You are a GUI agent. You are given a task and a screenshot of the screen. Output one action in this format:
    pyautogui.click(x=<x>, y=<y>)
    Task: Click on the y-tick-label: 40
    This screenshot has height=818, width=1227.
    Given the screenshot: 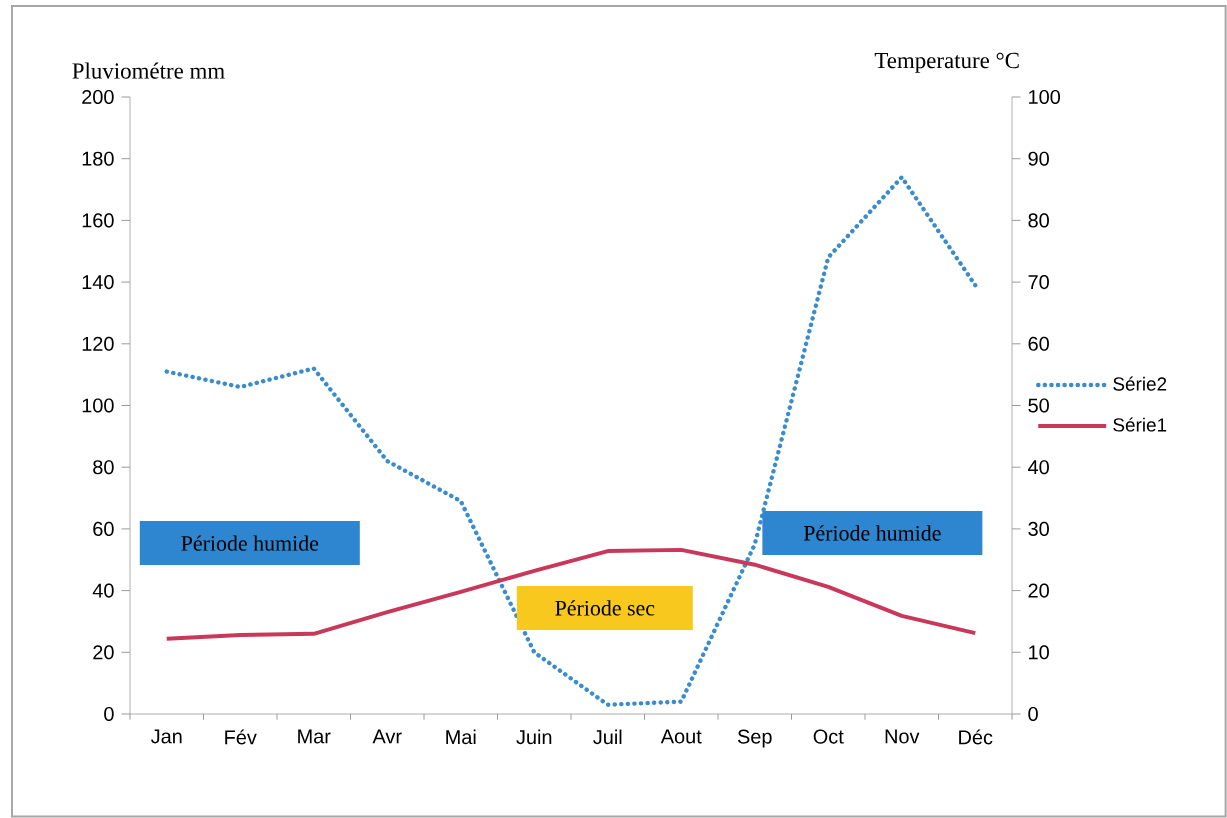 What is the action you would take?
    pyautogui.click(x=103, y=590)
    